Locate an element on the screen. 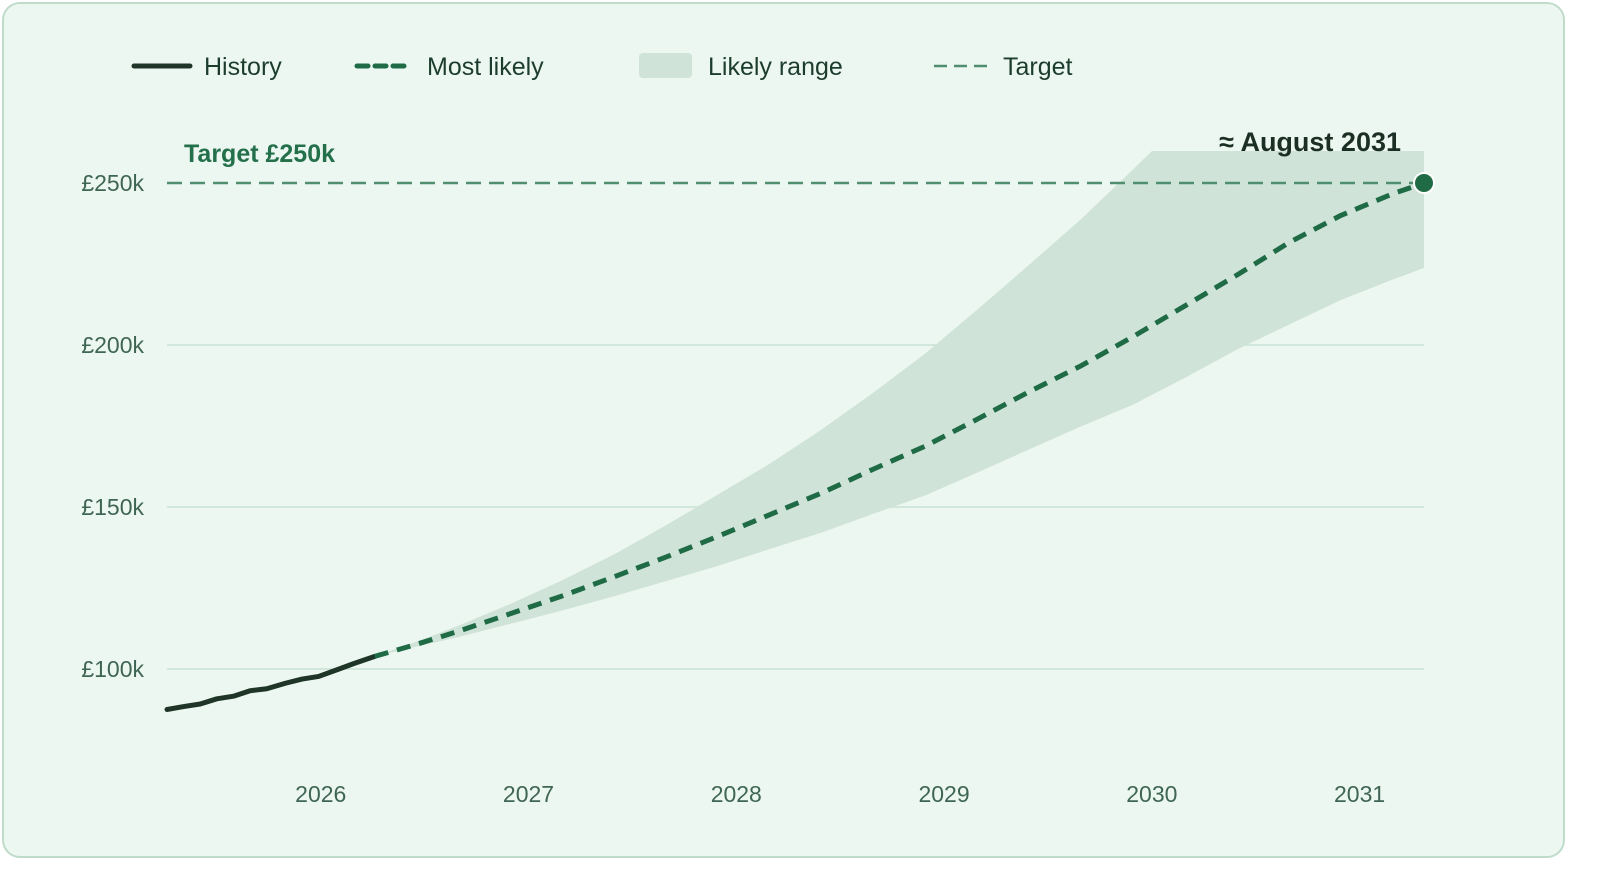 The image size is (1600, 880). y-axis-ticks: £100k £150k £200k £250k is located at coordinates (112, 426).